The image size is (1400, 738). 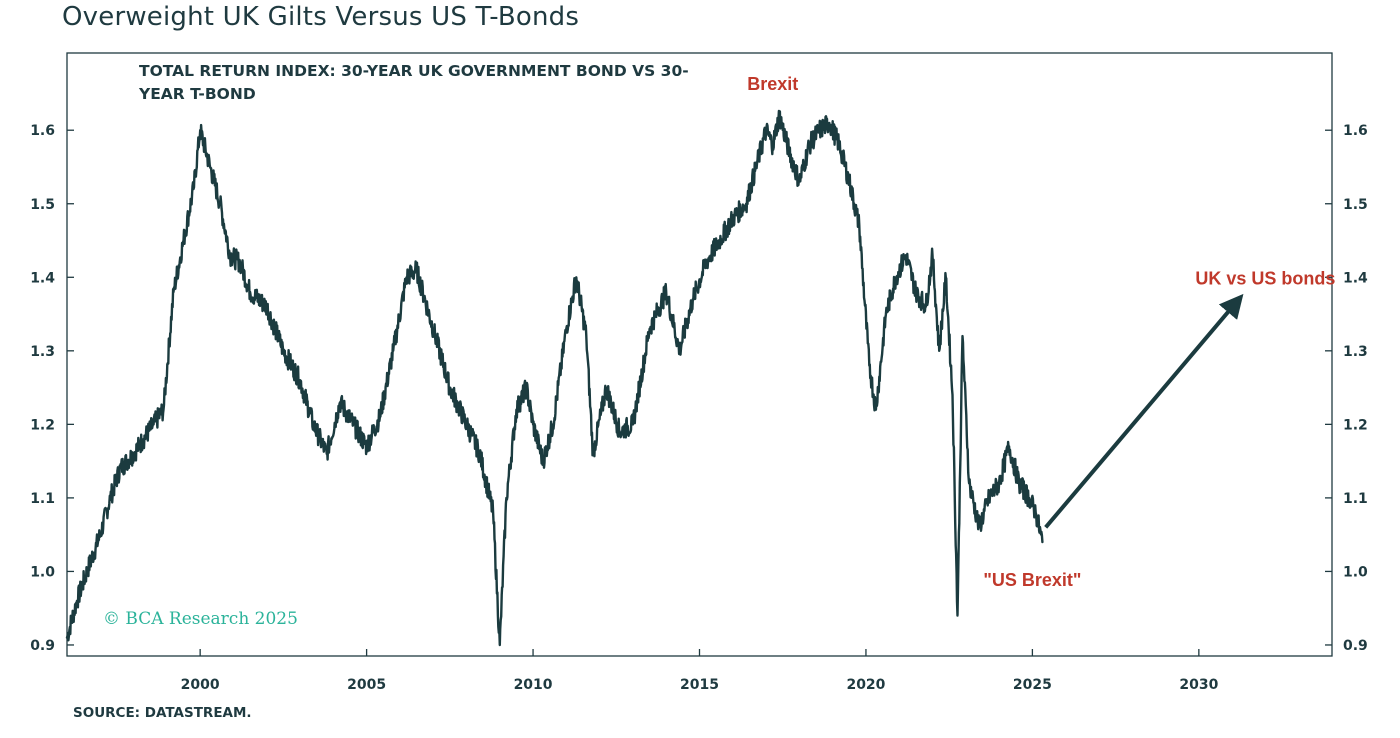 I want to click on annotation-1: "US Brexit", so click(x=1032, y=580).